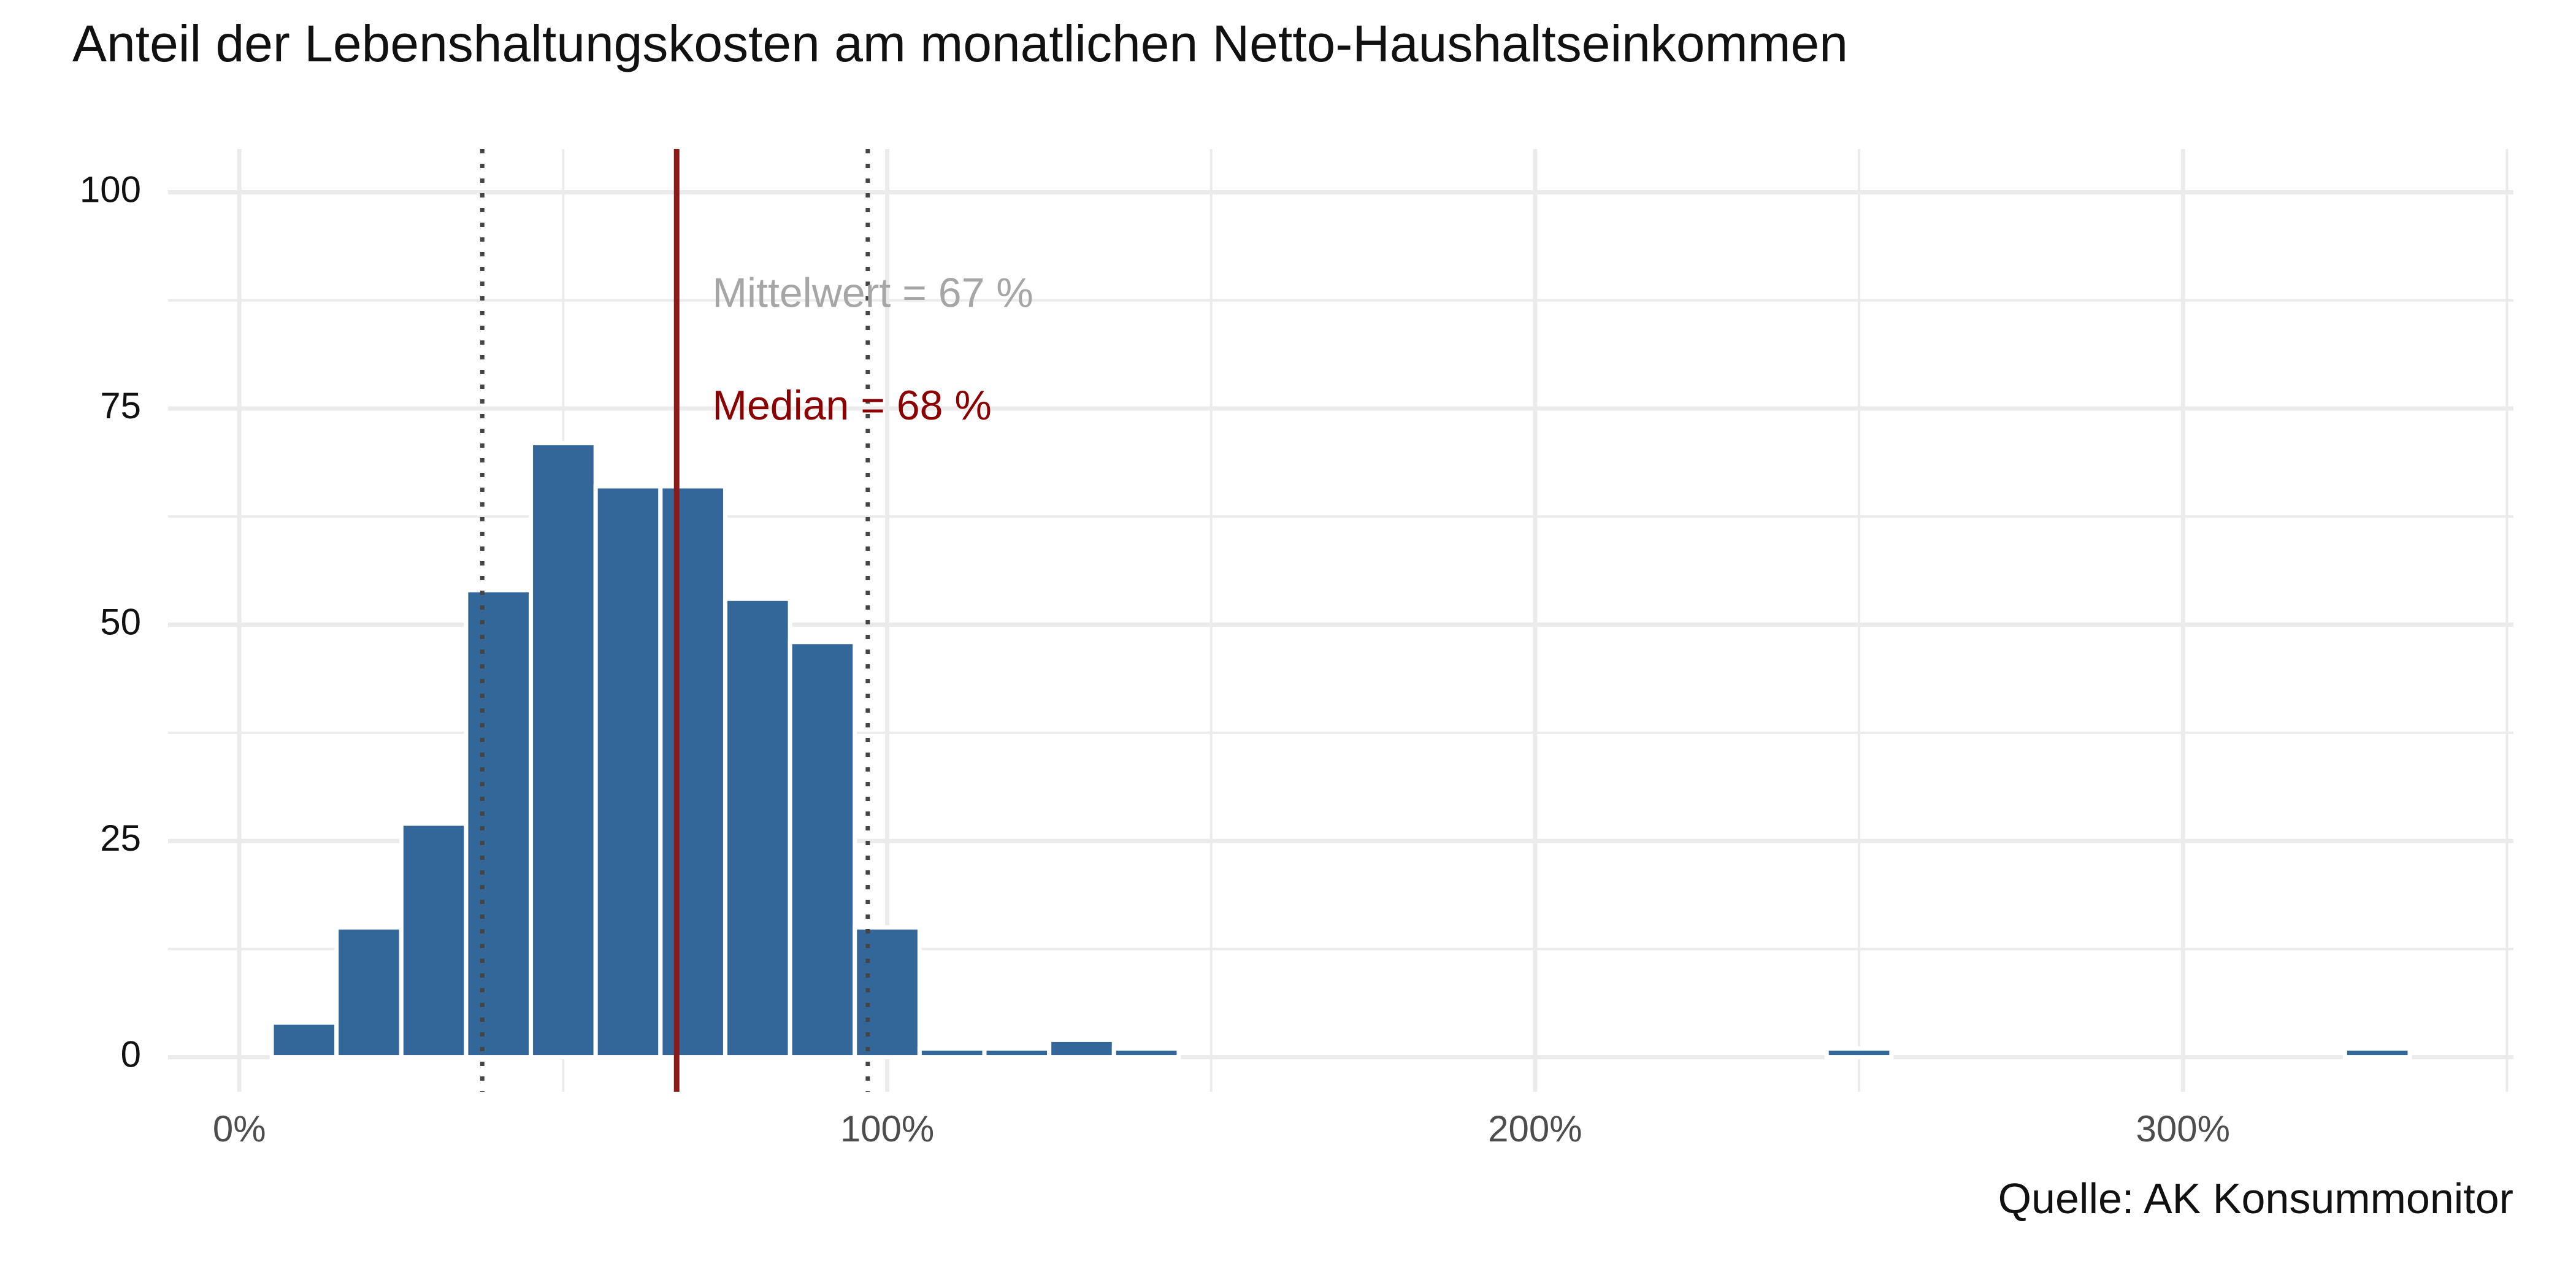  Describe the element at coordinates (120, 405) in the screenshot. I see `y-tick-label: 75` at that location.